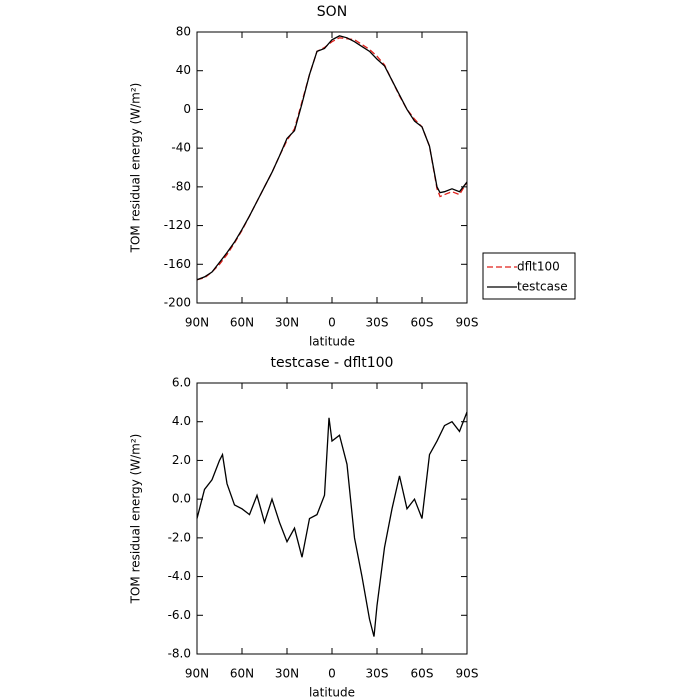 The height and width of the screenshot is (700, 700). Describe the element at coordinates (187, 109) in the screenshot. I see `y-tick-label: 0` at that location.